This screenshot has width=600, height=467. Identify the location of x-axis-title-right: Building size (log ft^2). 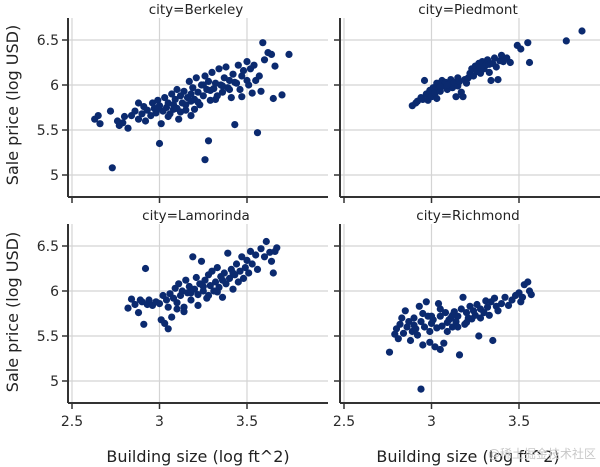
(467, 456).